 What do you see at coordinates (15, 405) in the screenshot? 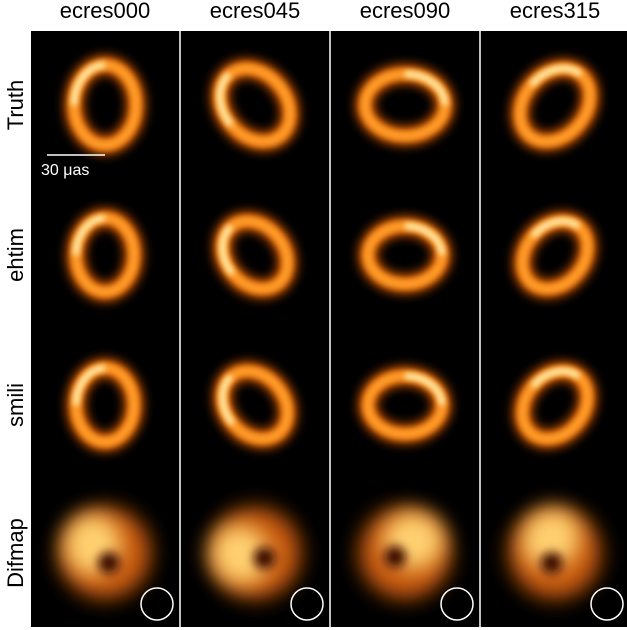
I see `row-label: smili` at bounding box center [15, 405].